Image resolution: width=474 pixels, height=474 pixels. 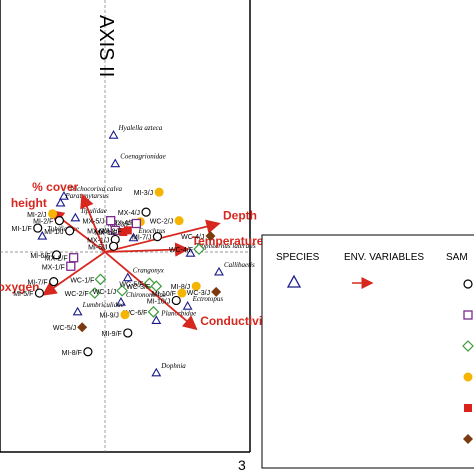 I want to click on species-label: Ectrotopus, so click(x=208, y=299).